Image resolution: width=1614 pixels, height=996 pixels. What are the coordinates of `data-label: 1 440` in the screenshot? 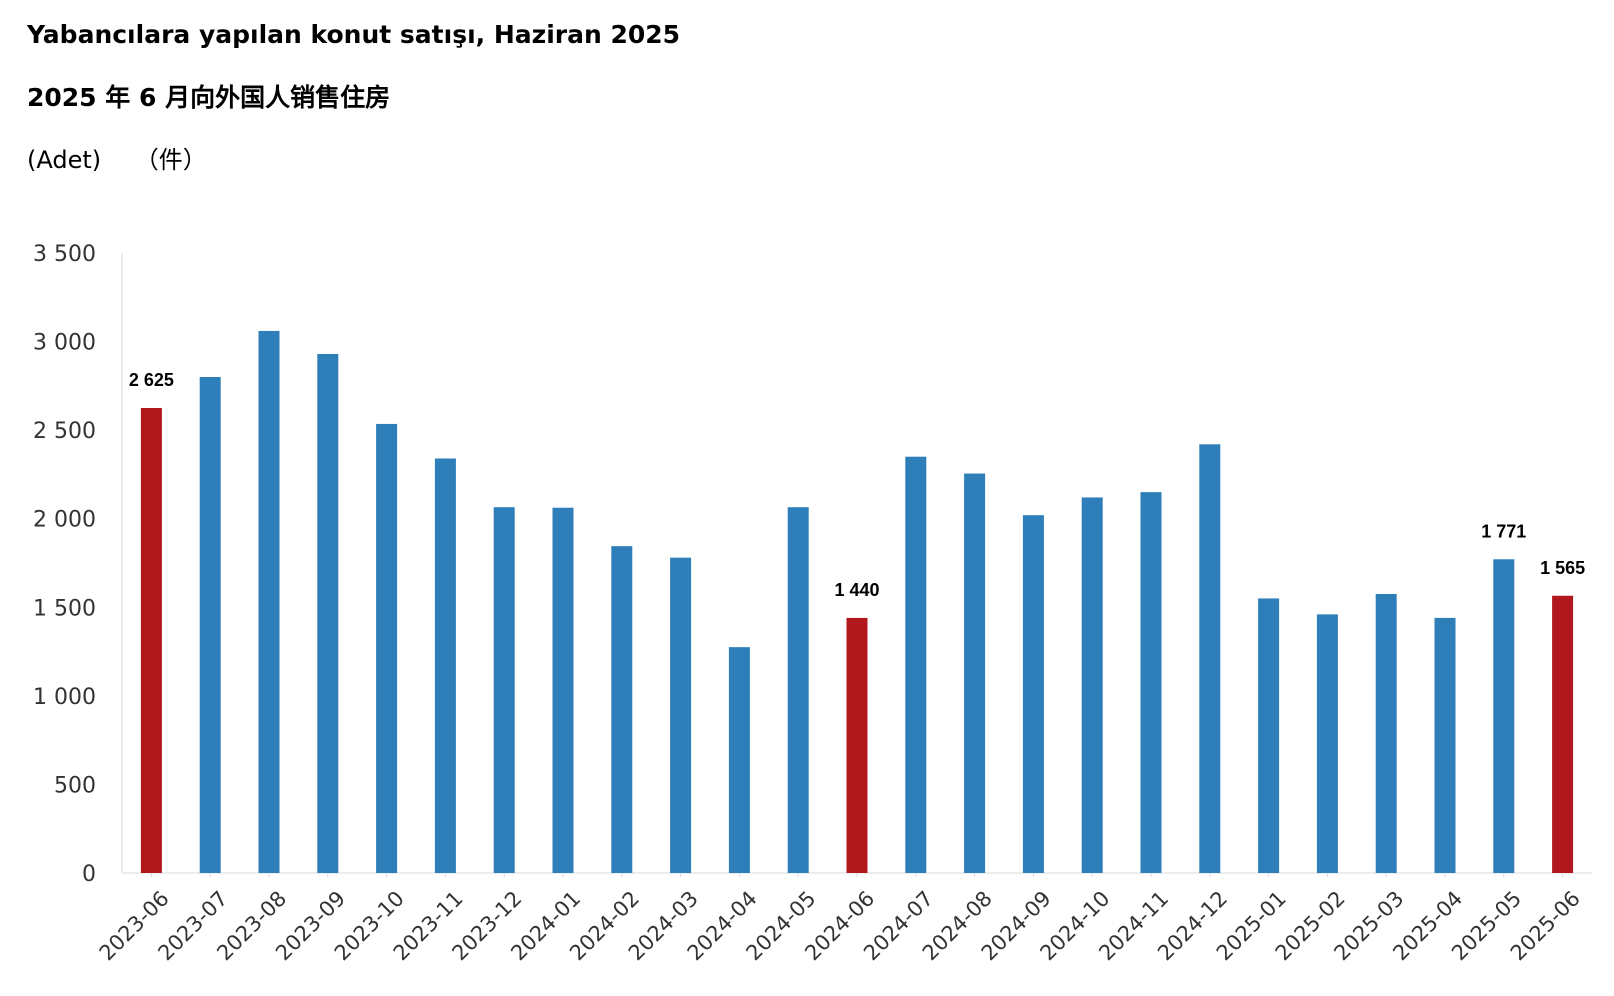 It's located at (856, 590).